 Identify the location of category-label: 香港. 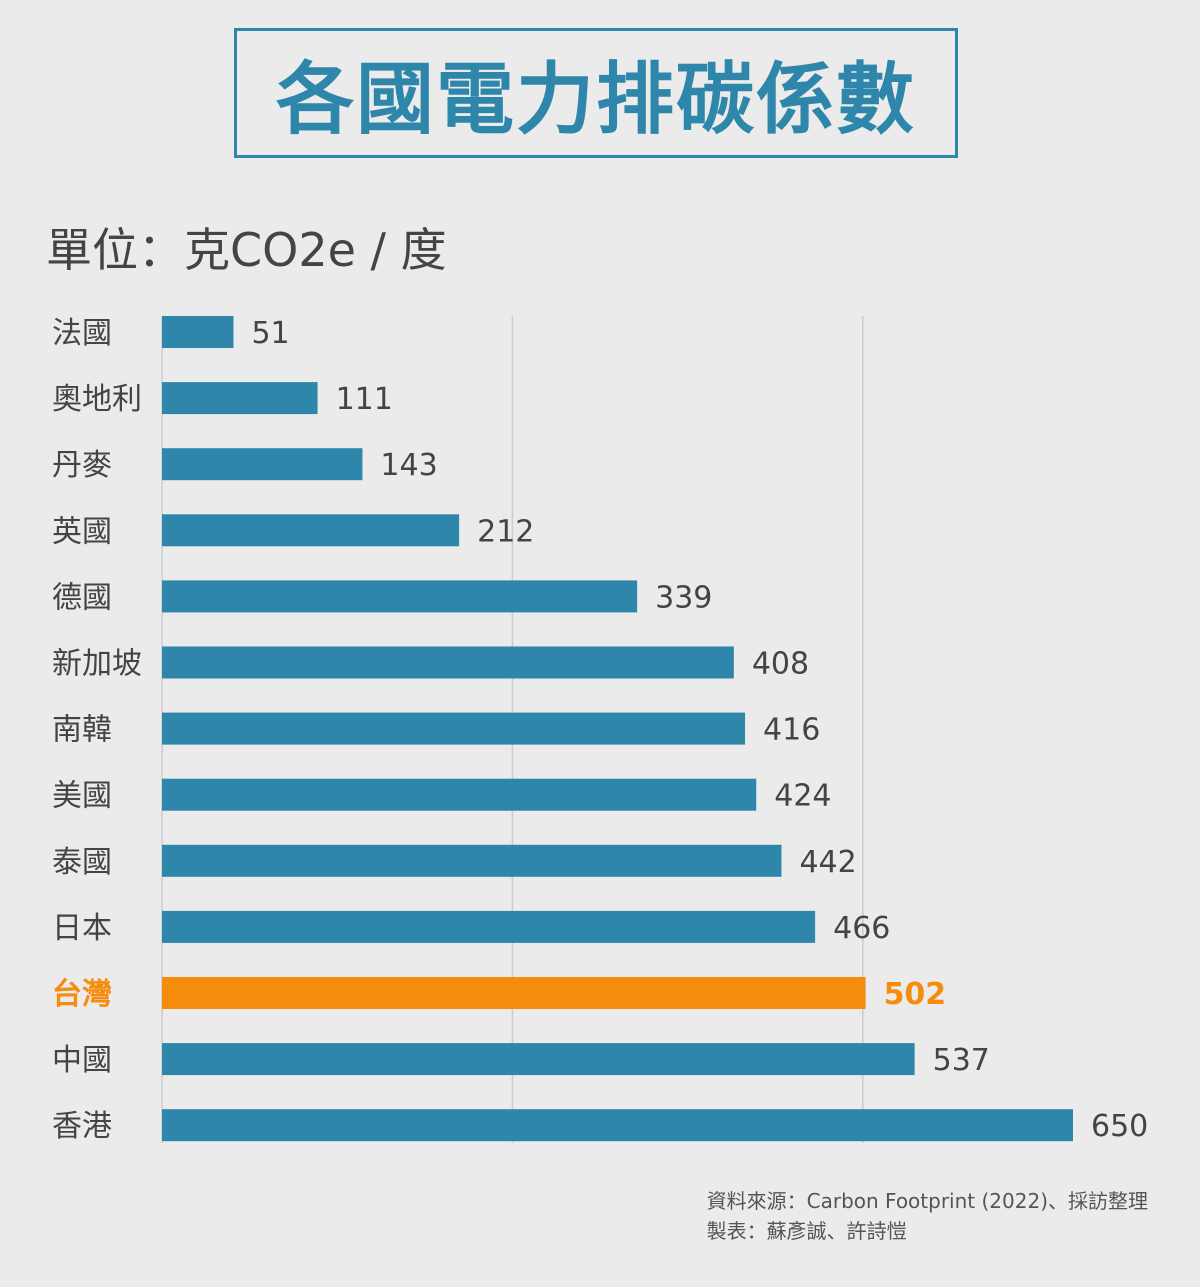
(82, 1126).